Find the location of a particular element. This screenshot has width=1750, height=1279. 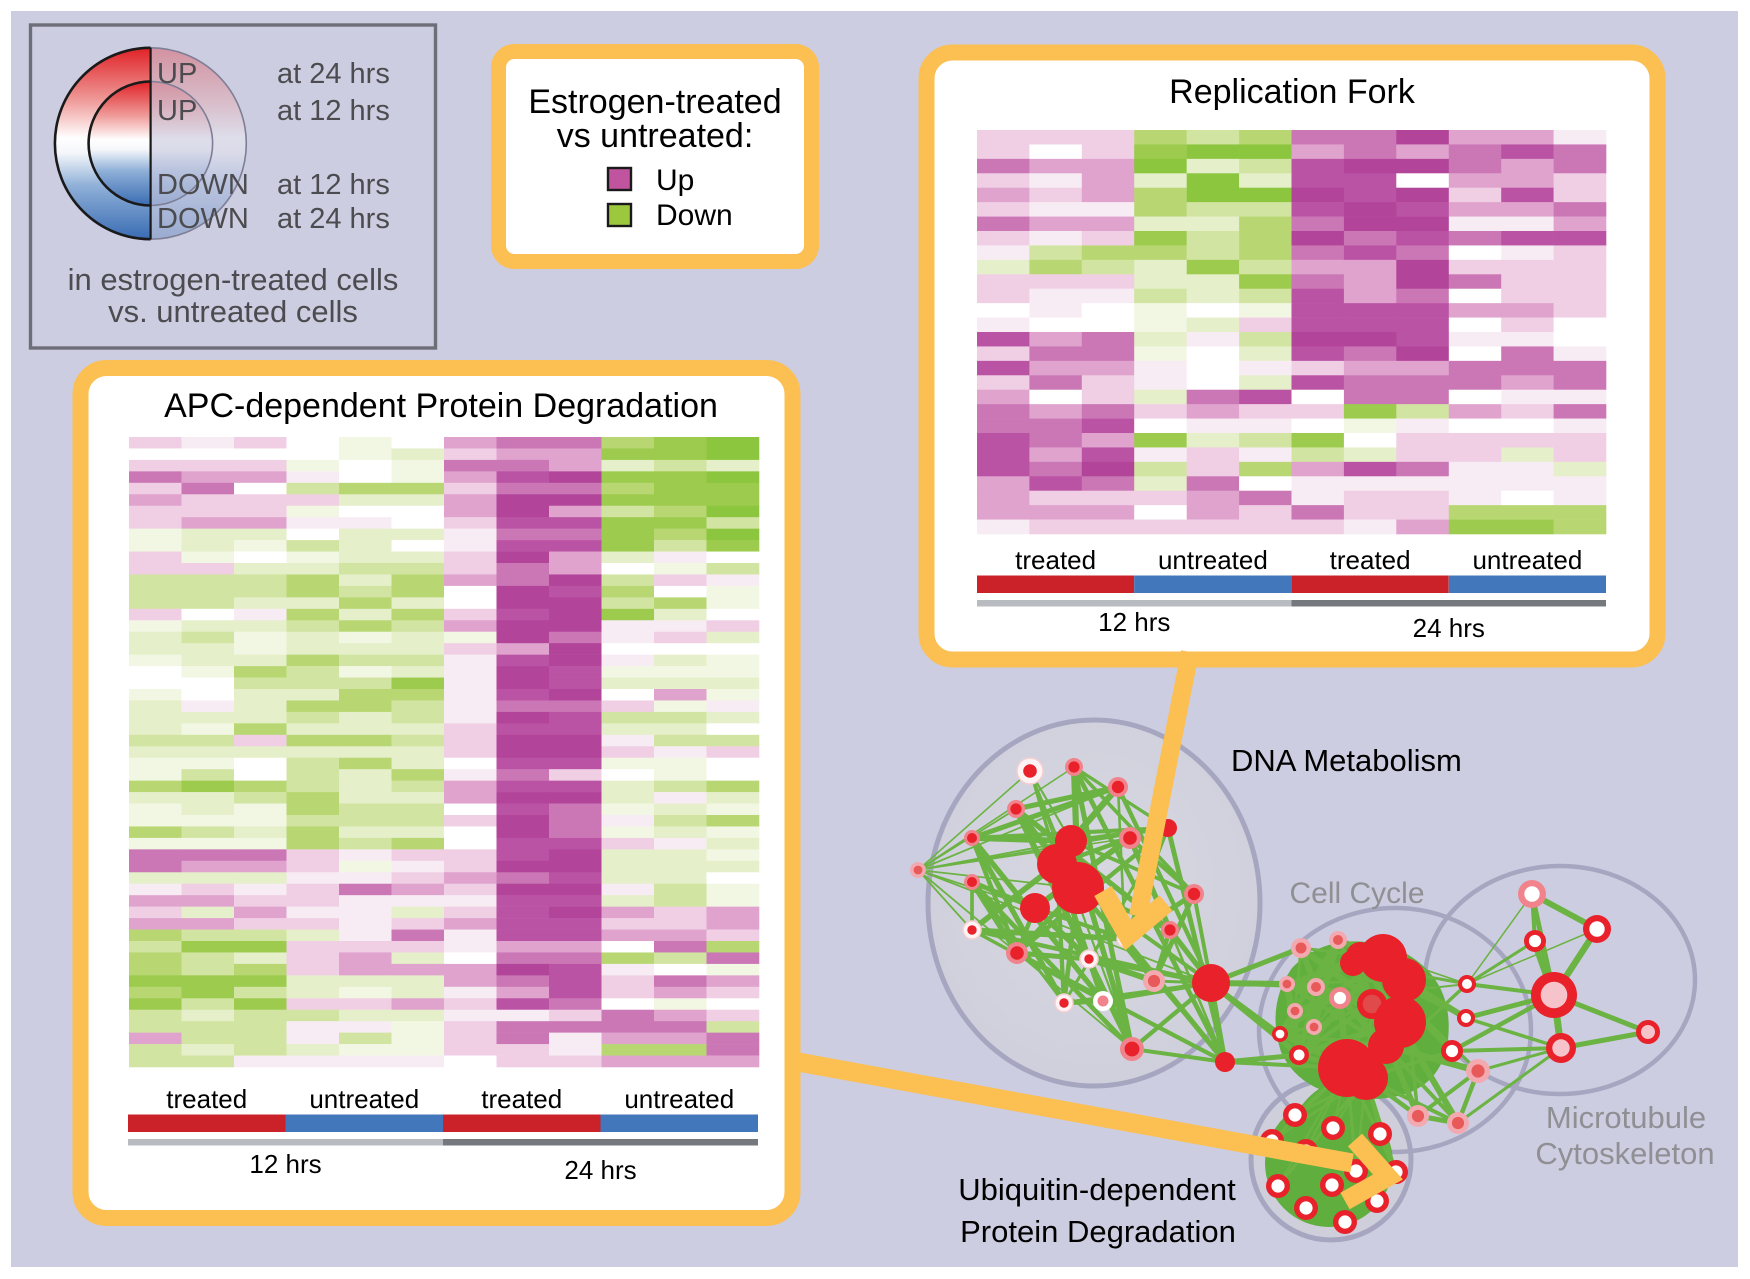

svg-text: DNA Metabolism is located at coordinates (1346, 760).